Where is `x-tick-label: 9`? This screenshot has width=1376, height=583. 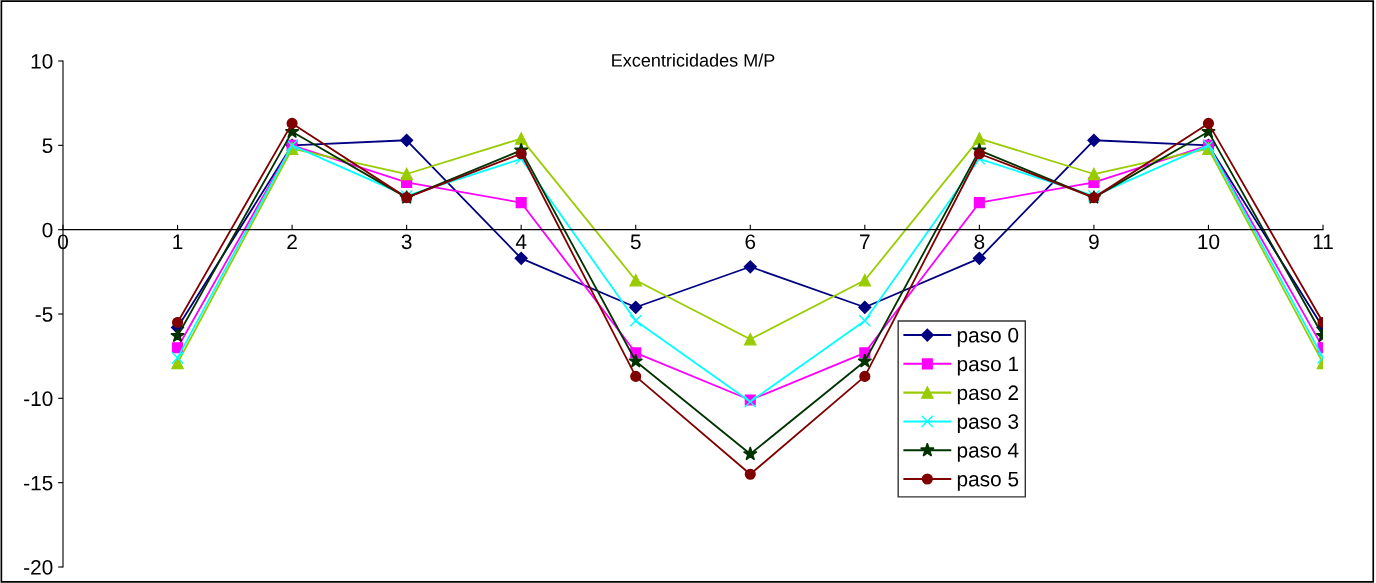 x-tick-label: 9 is located at coordinates (1094, 242).